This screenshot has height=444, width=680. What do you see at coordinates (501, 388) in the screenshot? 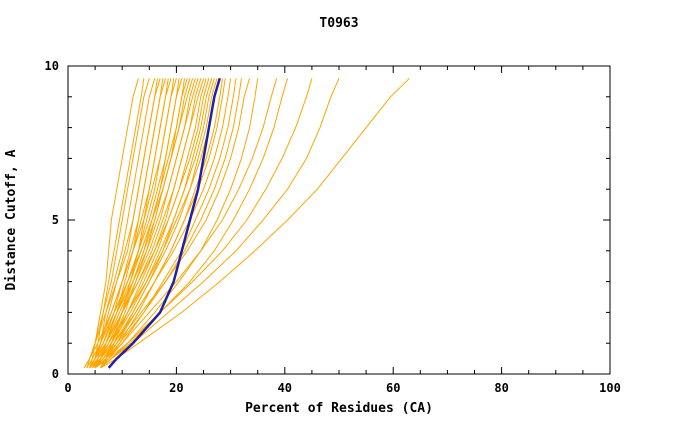
I see `x-tick-label: 80` at bounding box center [501, 388].